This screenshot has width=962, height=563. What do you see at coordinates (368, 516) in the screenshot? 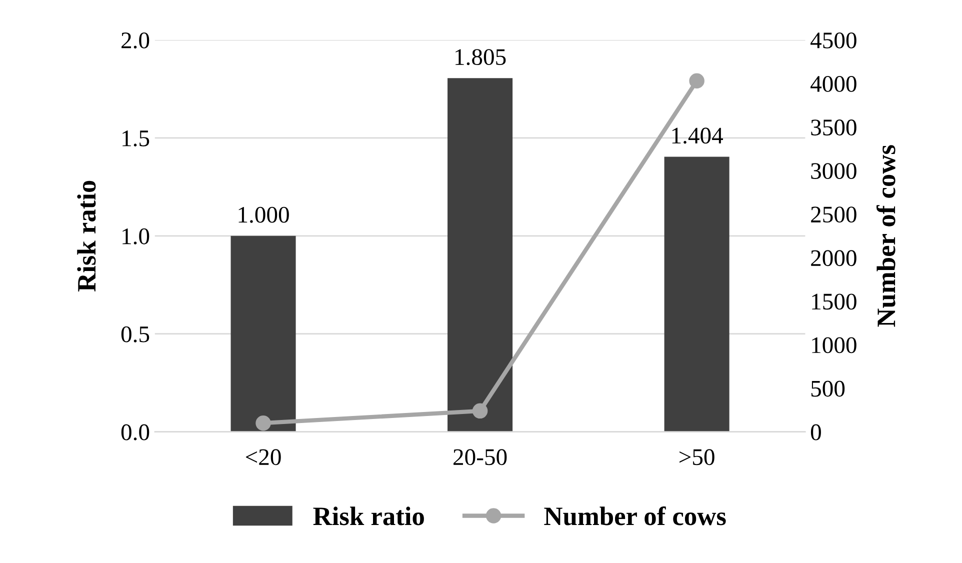
I see `legend-label: Risk ratio` at bounding box center [368, 516].